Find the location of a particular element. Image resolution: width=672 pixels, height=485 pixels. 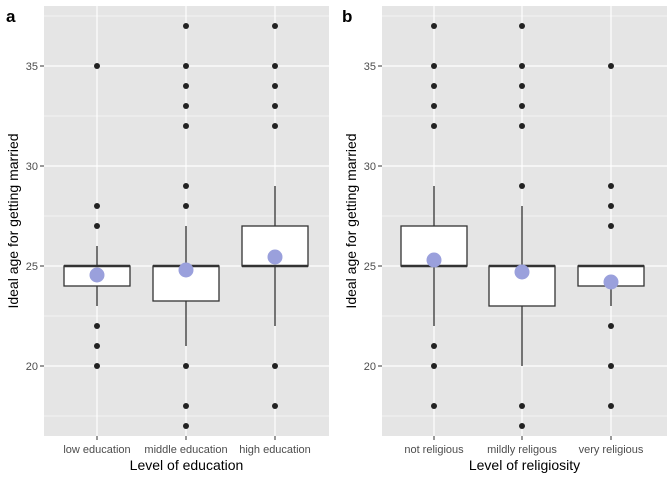

x-tick-label: not religious is located at coordinates (434, 450).